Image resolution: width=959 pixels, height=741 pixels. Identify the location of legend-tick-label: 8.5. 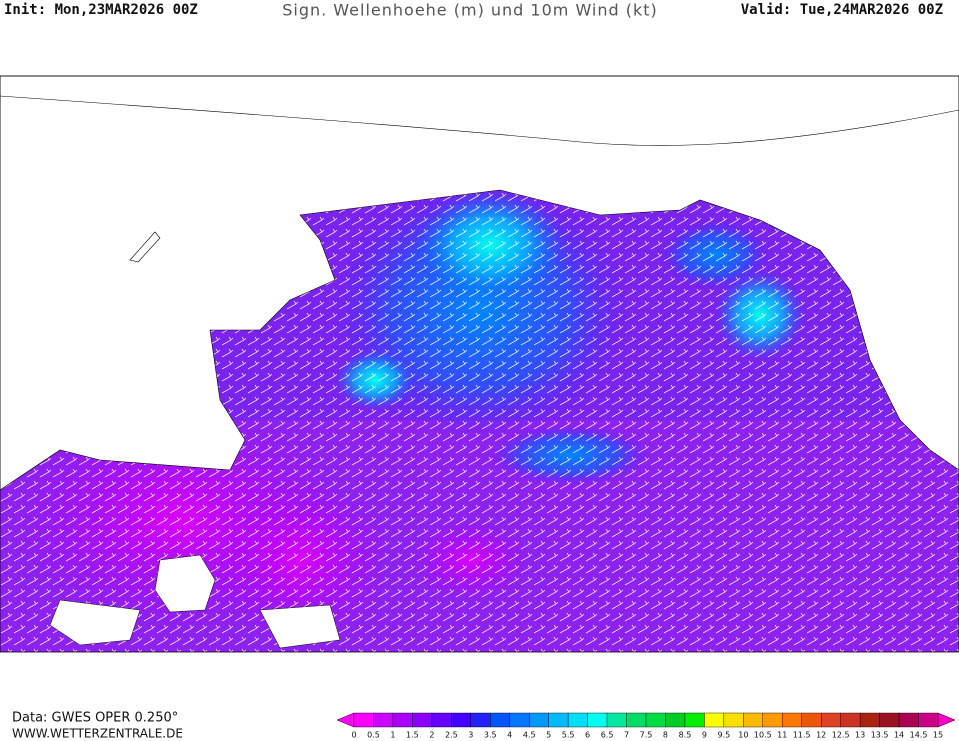
(685, 735).